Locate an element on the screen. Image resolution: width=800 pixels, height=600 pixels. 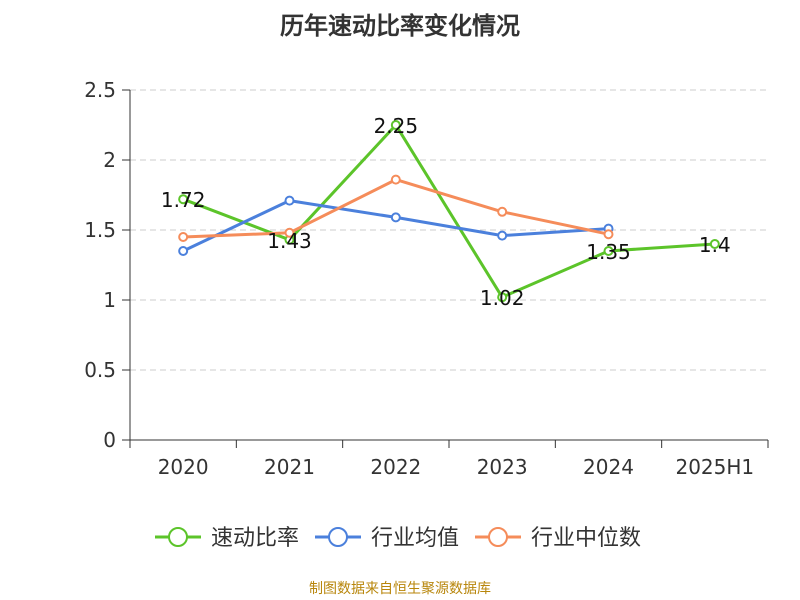
data-label: 1.35 is located at coordinates (608, 252).